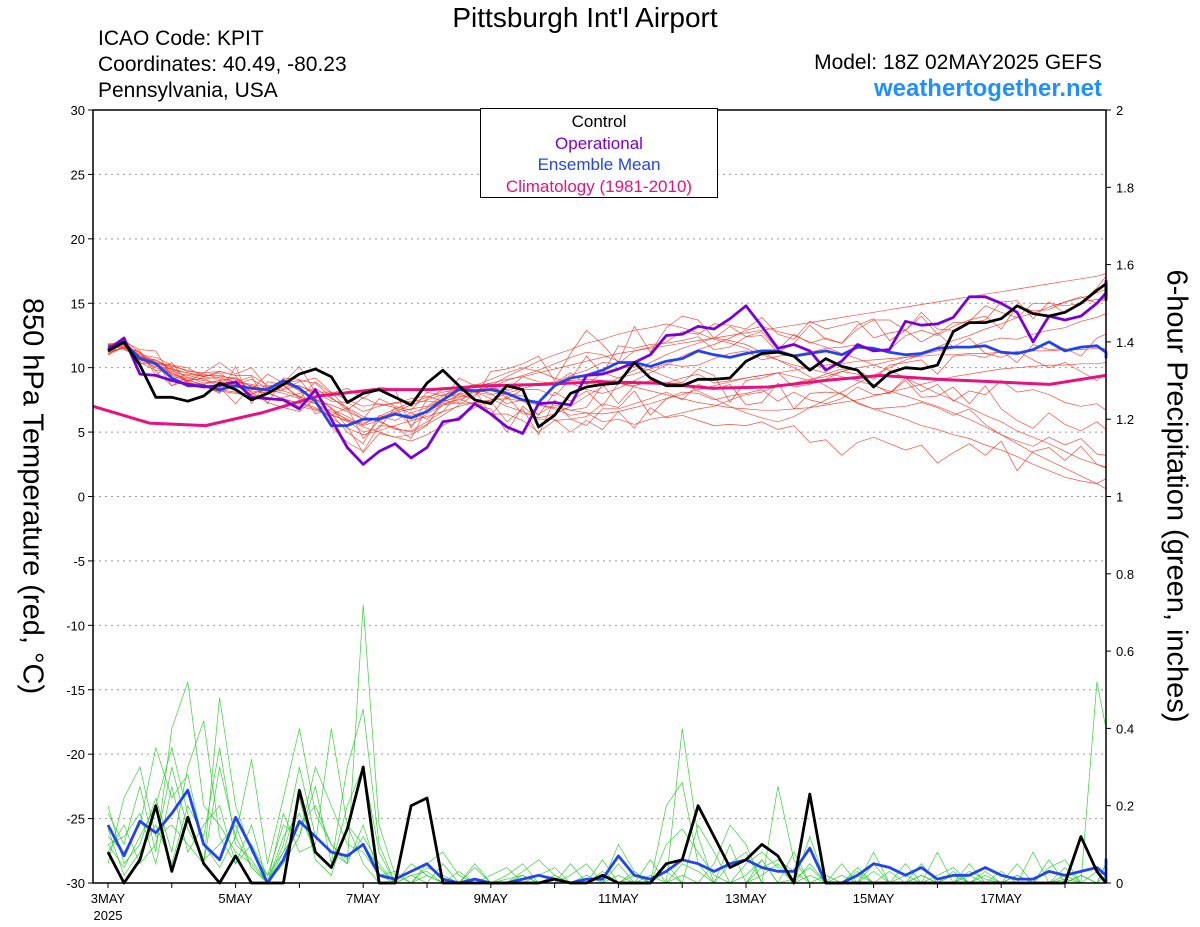 The width and height of the screenshot is (1200, 927). What do you see at coordinates (958, 62) in the screenshot?
I see `model-run: Model: 18Z 02MAY2025 GEFS` at bounding box center [958, 62].